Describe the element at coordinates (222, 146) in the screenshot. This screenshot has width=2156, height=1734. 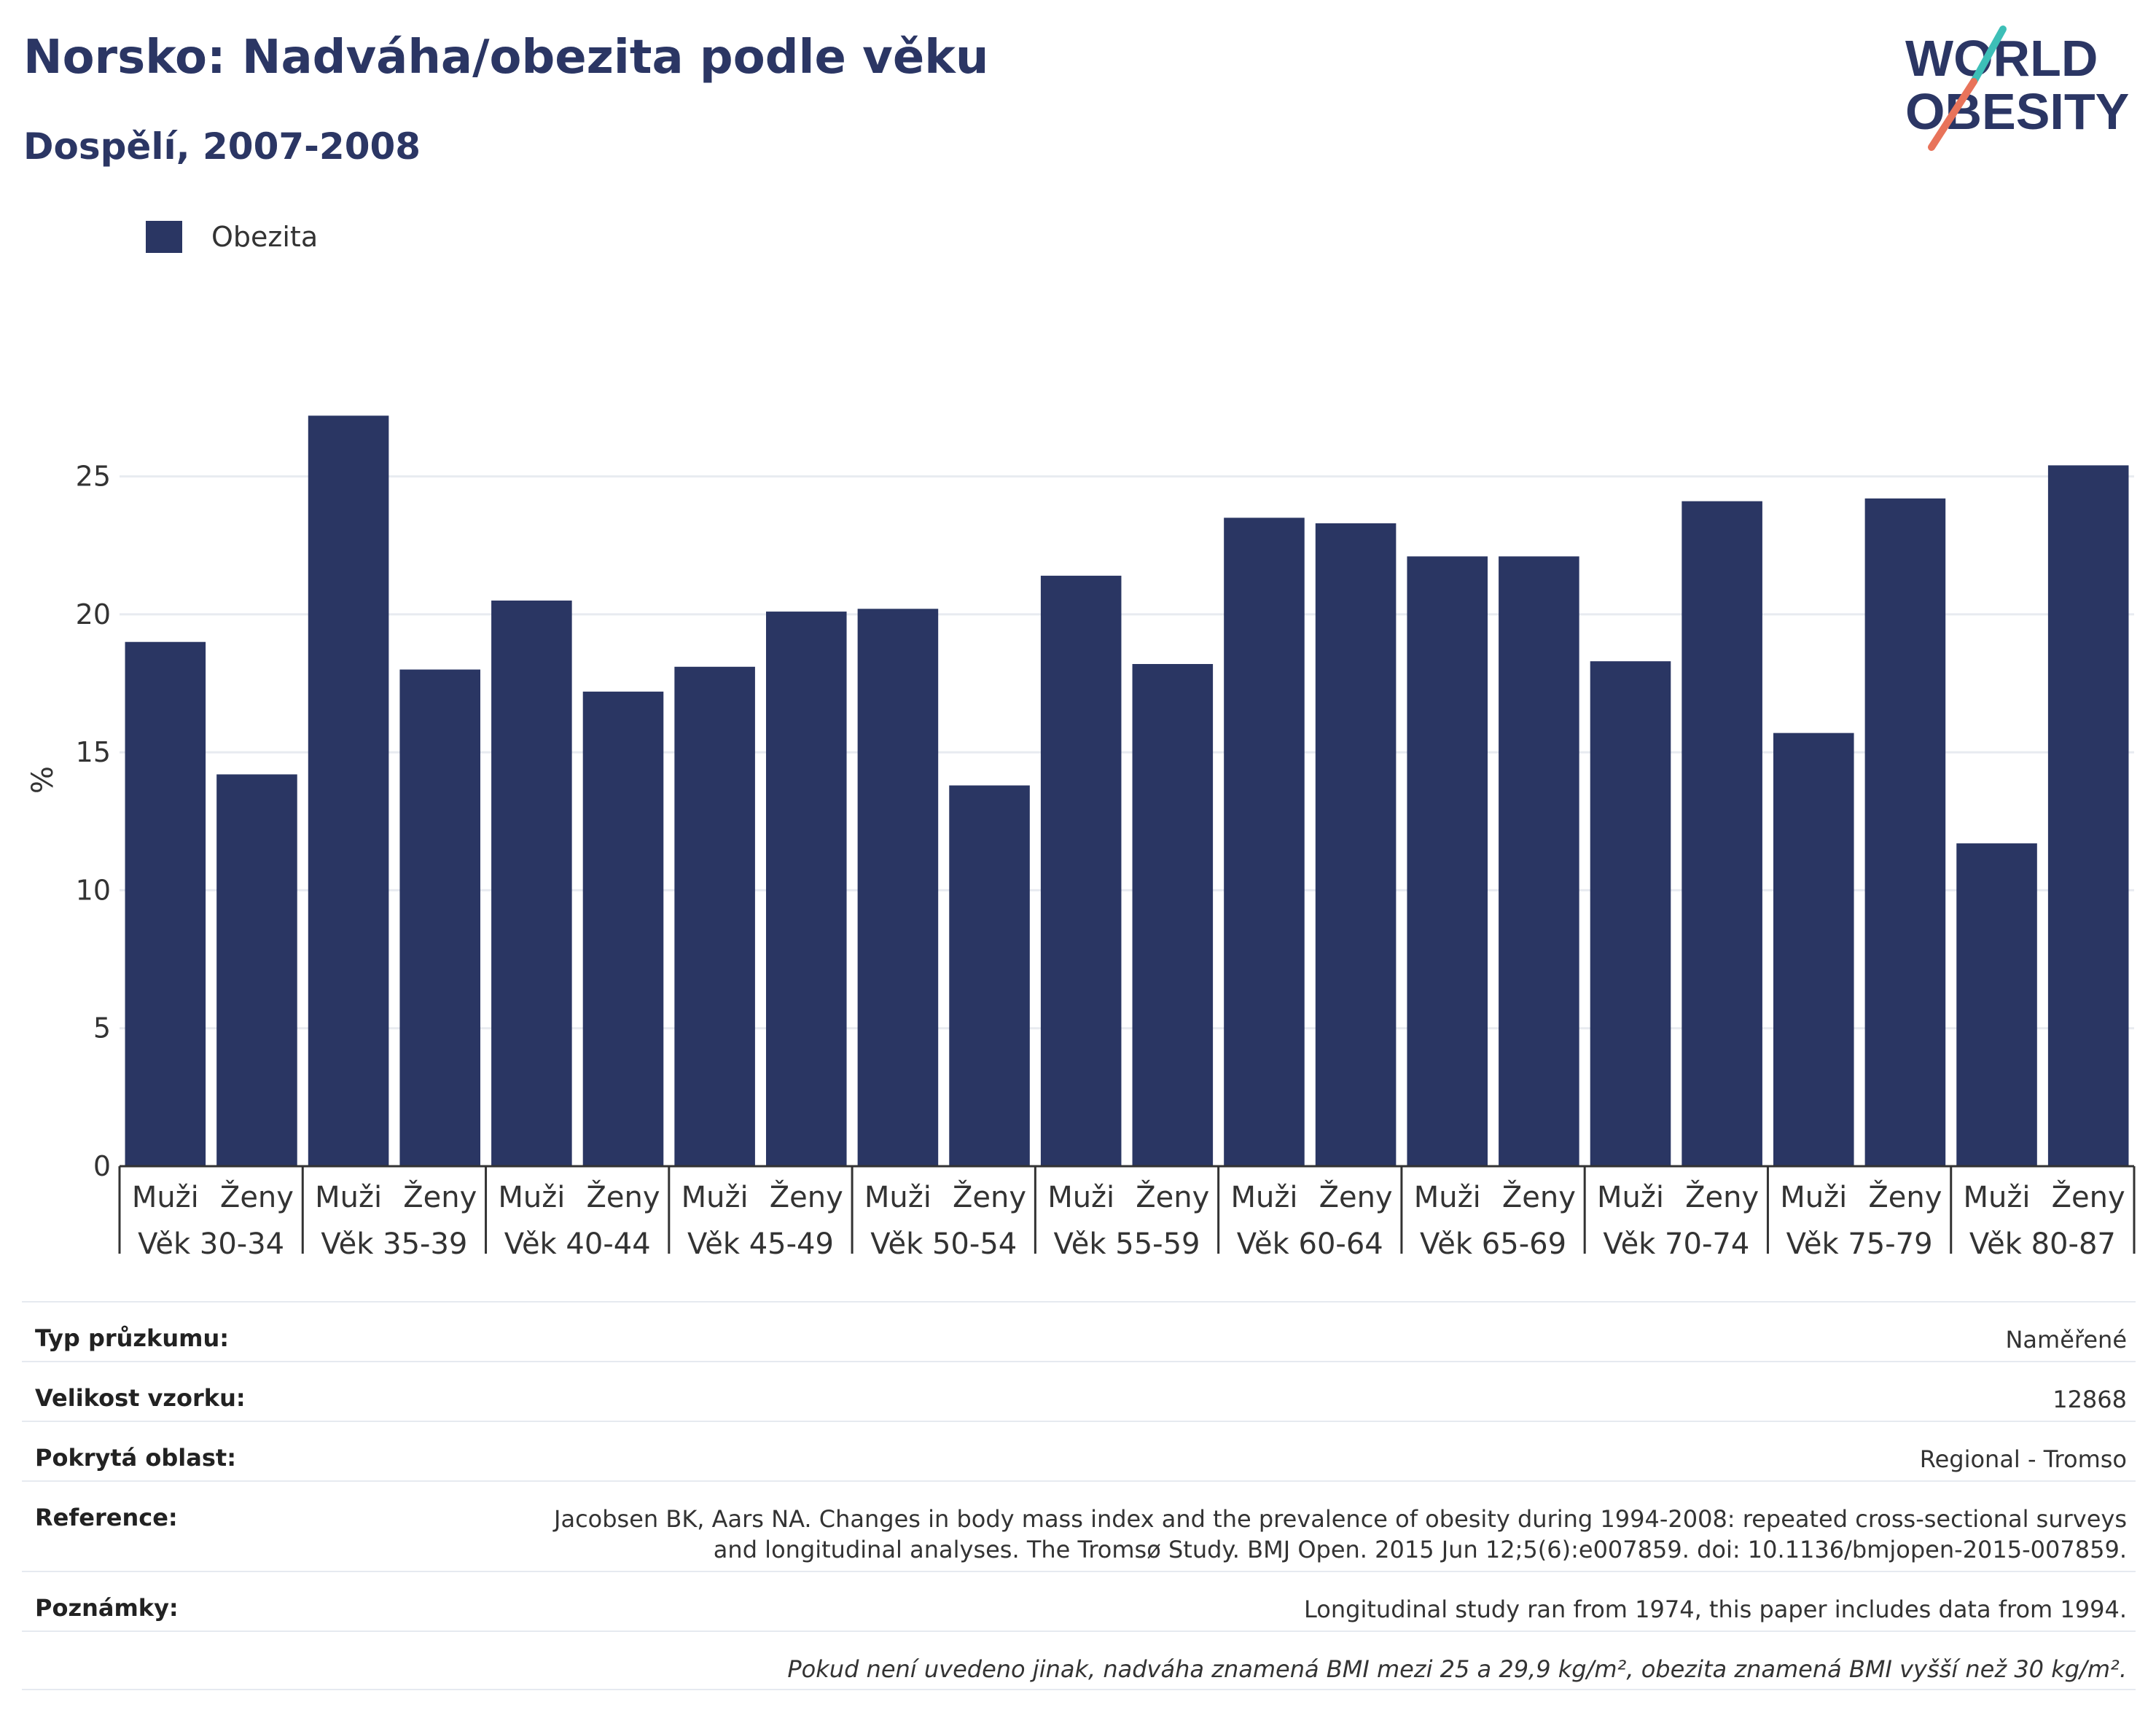
I see `chart-subtitle: Dospělí, 2007-2008` at that location.